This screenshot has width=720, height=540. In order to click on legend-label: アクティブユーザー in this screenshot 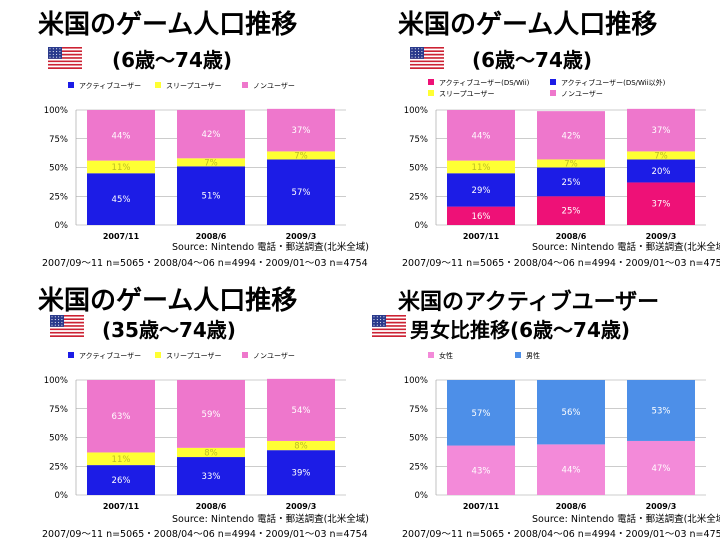, I will do `click(110, 85)`.